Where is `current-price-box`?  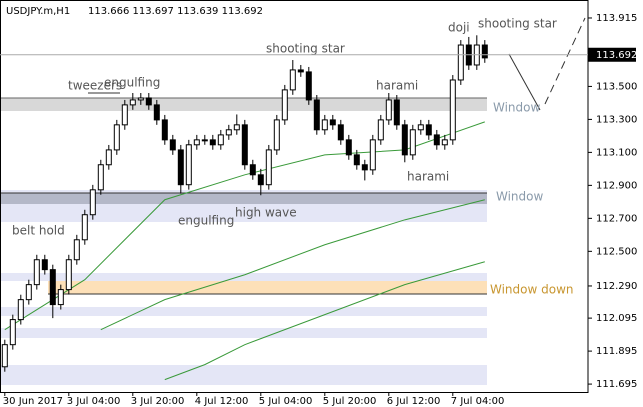 current-price-box is located at coordinates (612, 54).